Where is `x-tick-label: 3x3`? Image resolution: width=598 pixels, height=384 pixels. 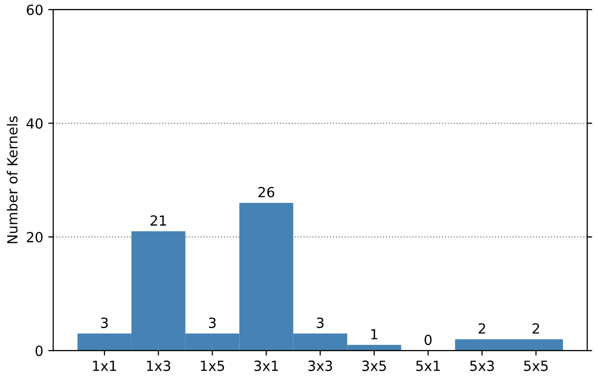
x-tick-label: 3x3 is located at coordinates (320, 366).